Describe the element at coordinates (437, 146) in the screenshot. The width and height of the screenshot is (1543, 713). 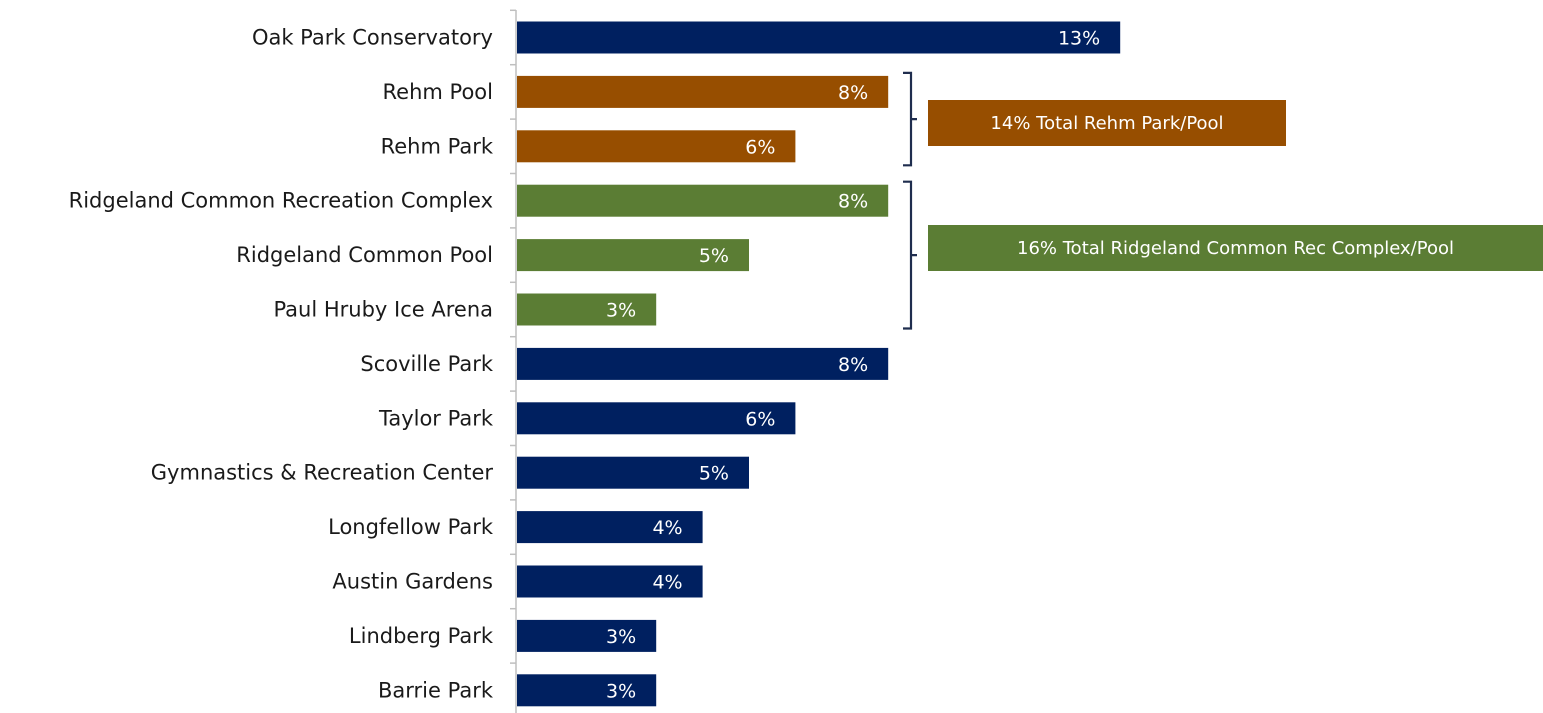
I see `category-label: Rehm Park` at that location.